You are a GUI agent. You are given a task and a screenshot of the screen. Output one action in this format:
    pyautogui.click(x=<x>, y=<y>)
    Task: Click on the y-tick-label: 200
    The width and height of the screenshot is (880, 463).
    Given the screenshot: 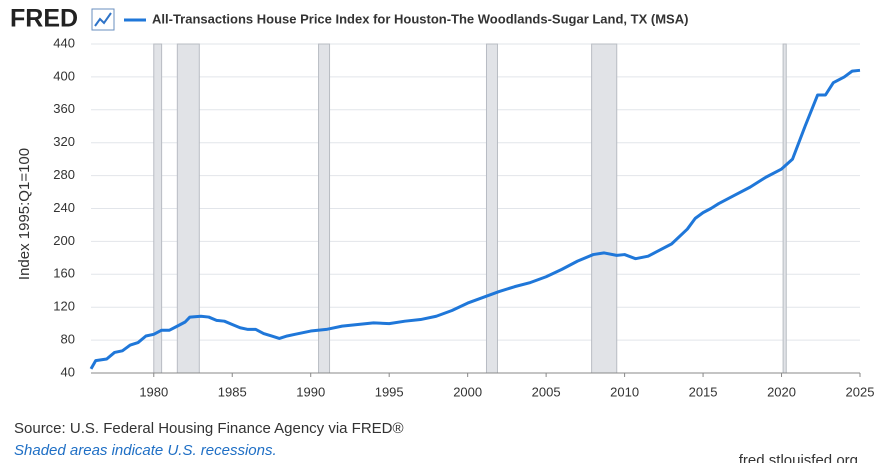 What is the action you would take?
    pyautogui.click(x=64, y=240)
    